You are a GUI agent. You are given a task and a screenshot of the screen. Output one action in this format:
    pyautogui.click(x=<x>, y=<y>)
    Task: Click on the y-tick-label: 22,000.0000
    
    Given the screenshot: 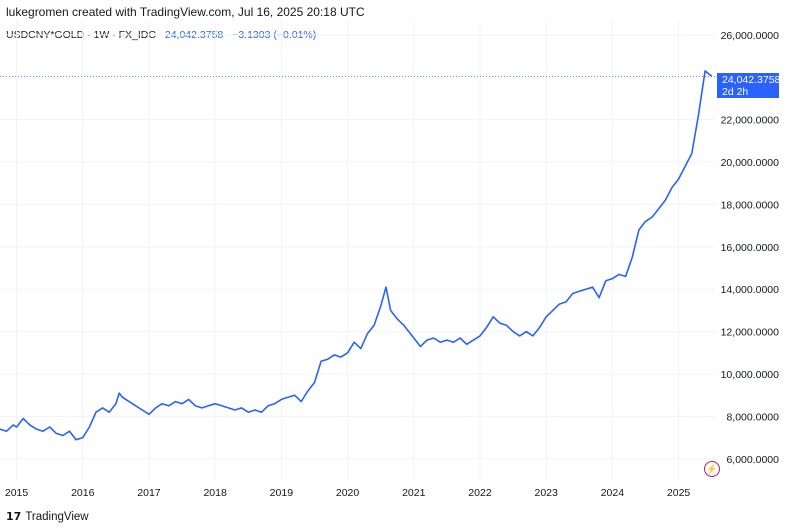 What is the action you would take?
    pyautogui.click(x=750, y=121)
    